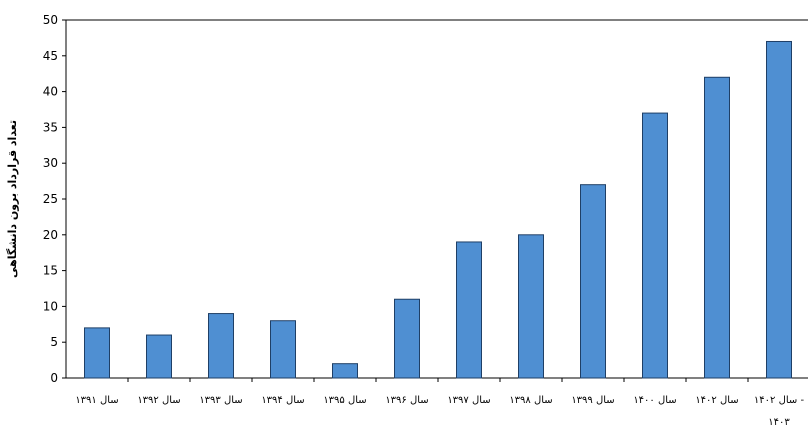 Image resolution: width=808 pixels, height=434 pixels. What do you see at coordinates (592, 400) in the screenshot?
I see `x-tick-label: سال ۱۳۹۹` at bounding box center [592, 400].